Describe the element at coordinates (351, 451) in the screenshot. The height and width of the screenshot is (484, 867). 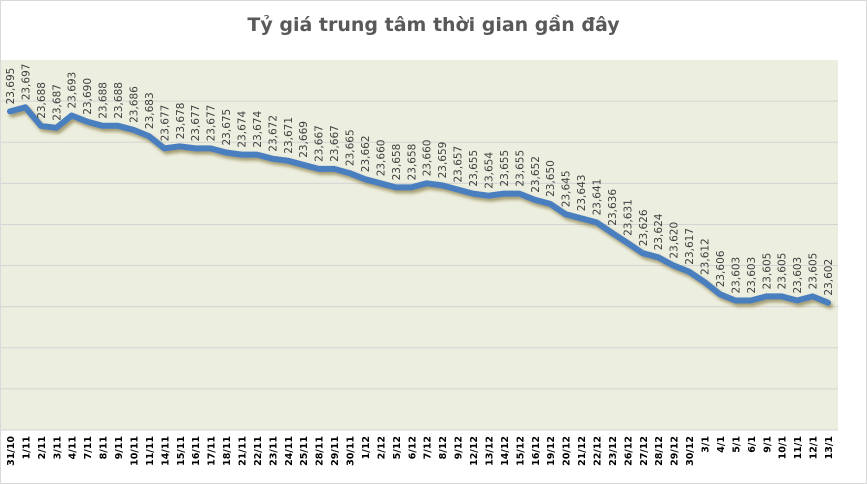
I see `x-tick-label: 30/11` at that location.